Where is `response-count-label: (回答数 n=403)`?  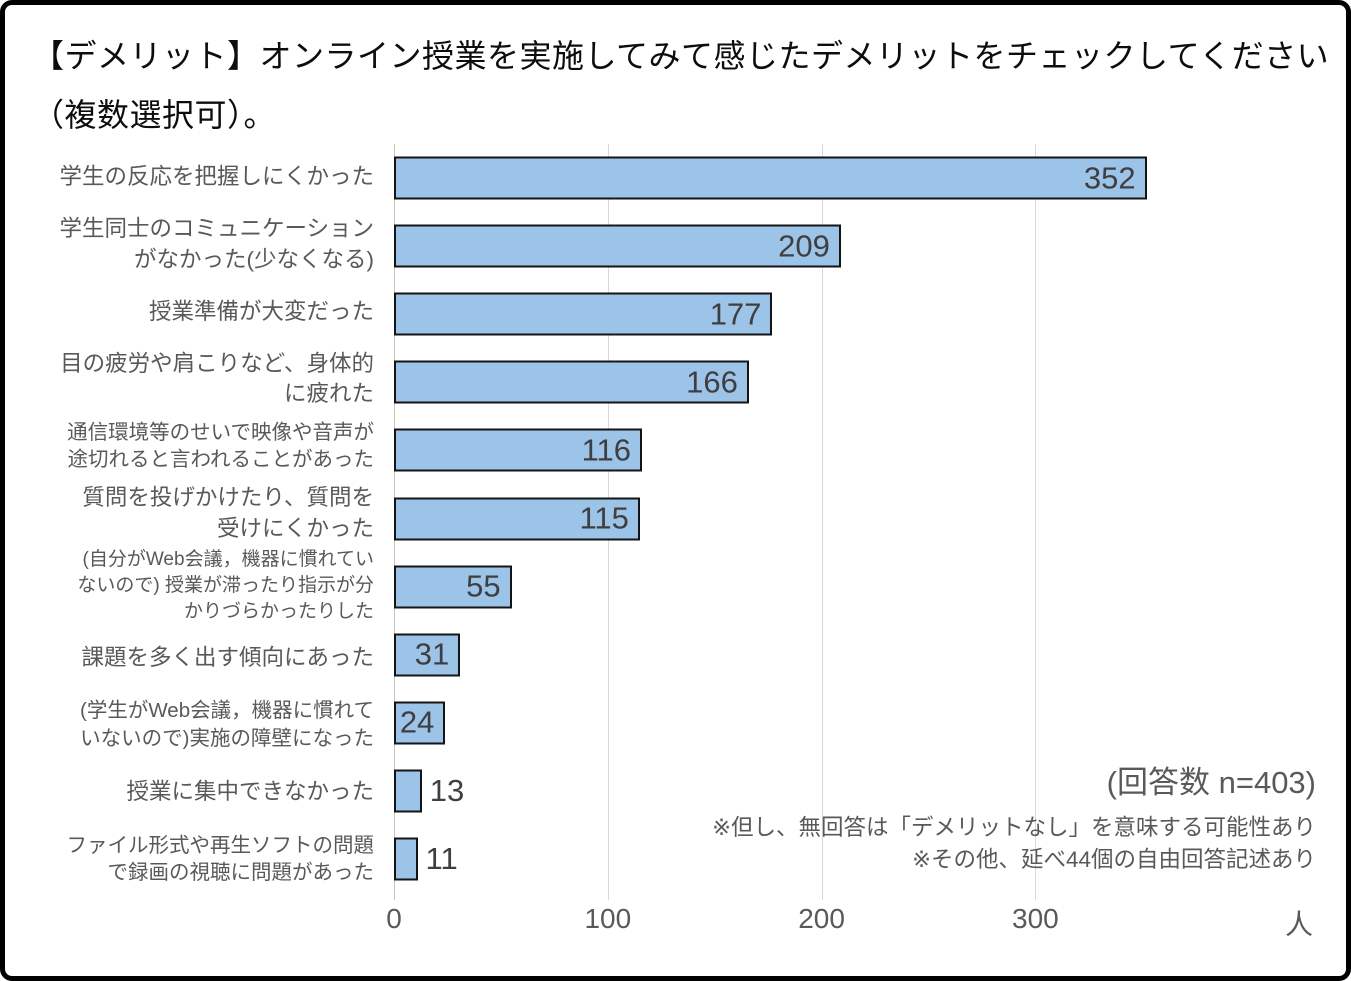 response-count-label: (回答数 n=403) is located at coordinates (1211, 782).